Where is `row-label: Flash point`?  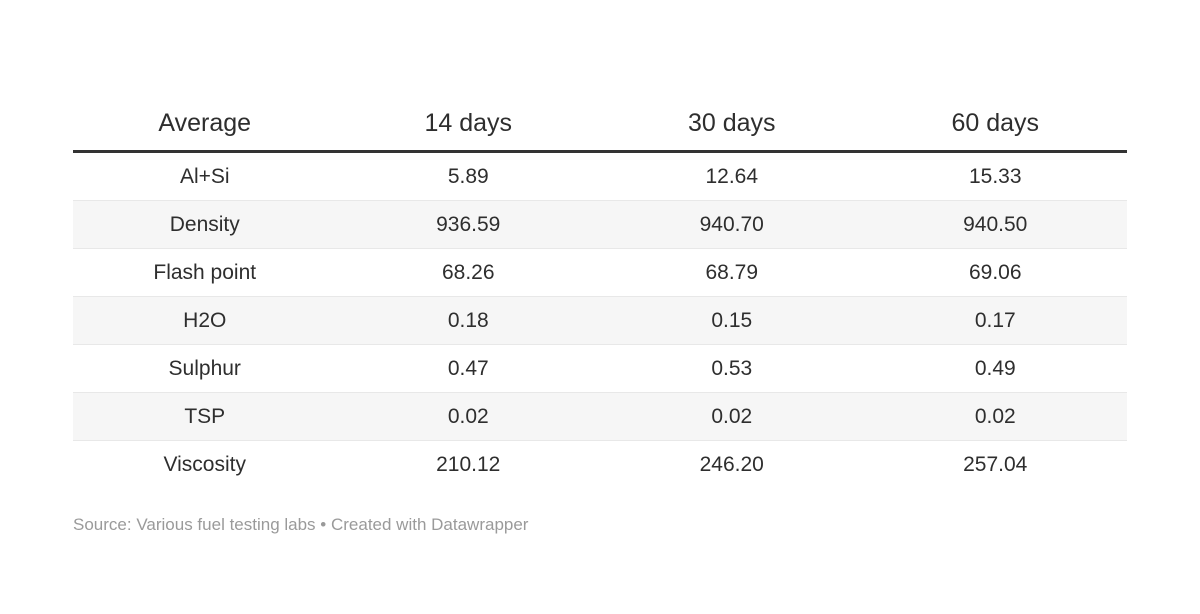
row-label: Flash point is located at coordinates (205, 272).